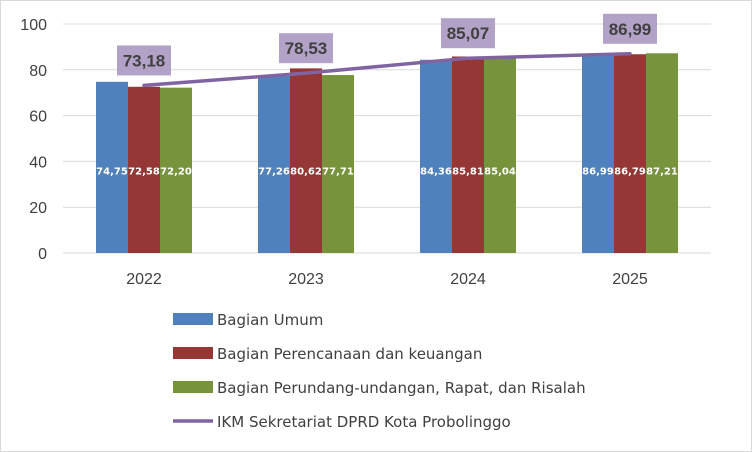 The height and width of the screenshot is (452, 752). What do you see at coordinates (33, 140) in the screenshot?
I see `y-axis: 0 20 40 60 80 100` at bounding box center [33, 140].